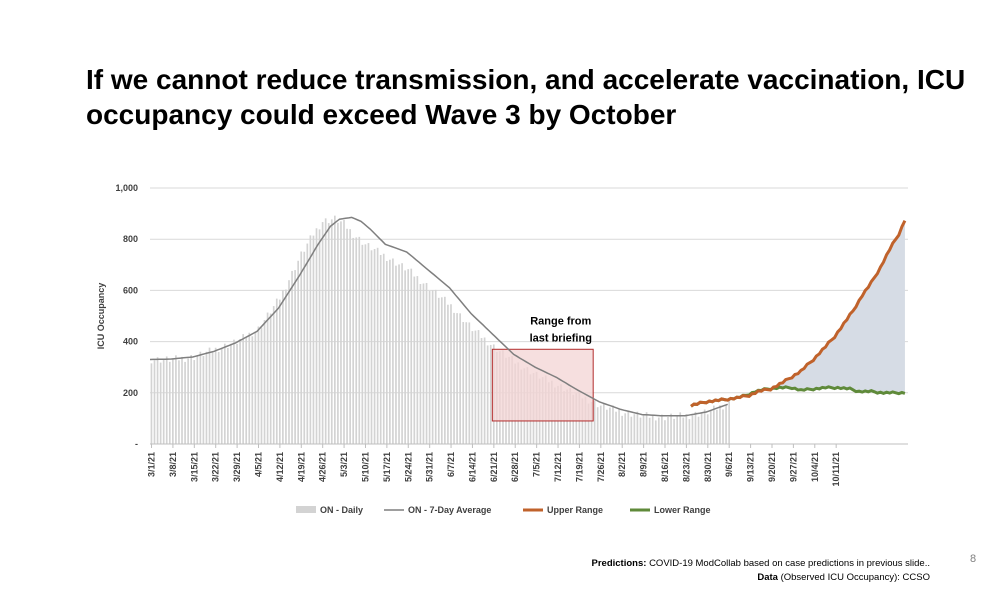  Describe the element at coordinates (682, 510) in the screenshot. I see `legend-label: Lower Range` at that location.